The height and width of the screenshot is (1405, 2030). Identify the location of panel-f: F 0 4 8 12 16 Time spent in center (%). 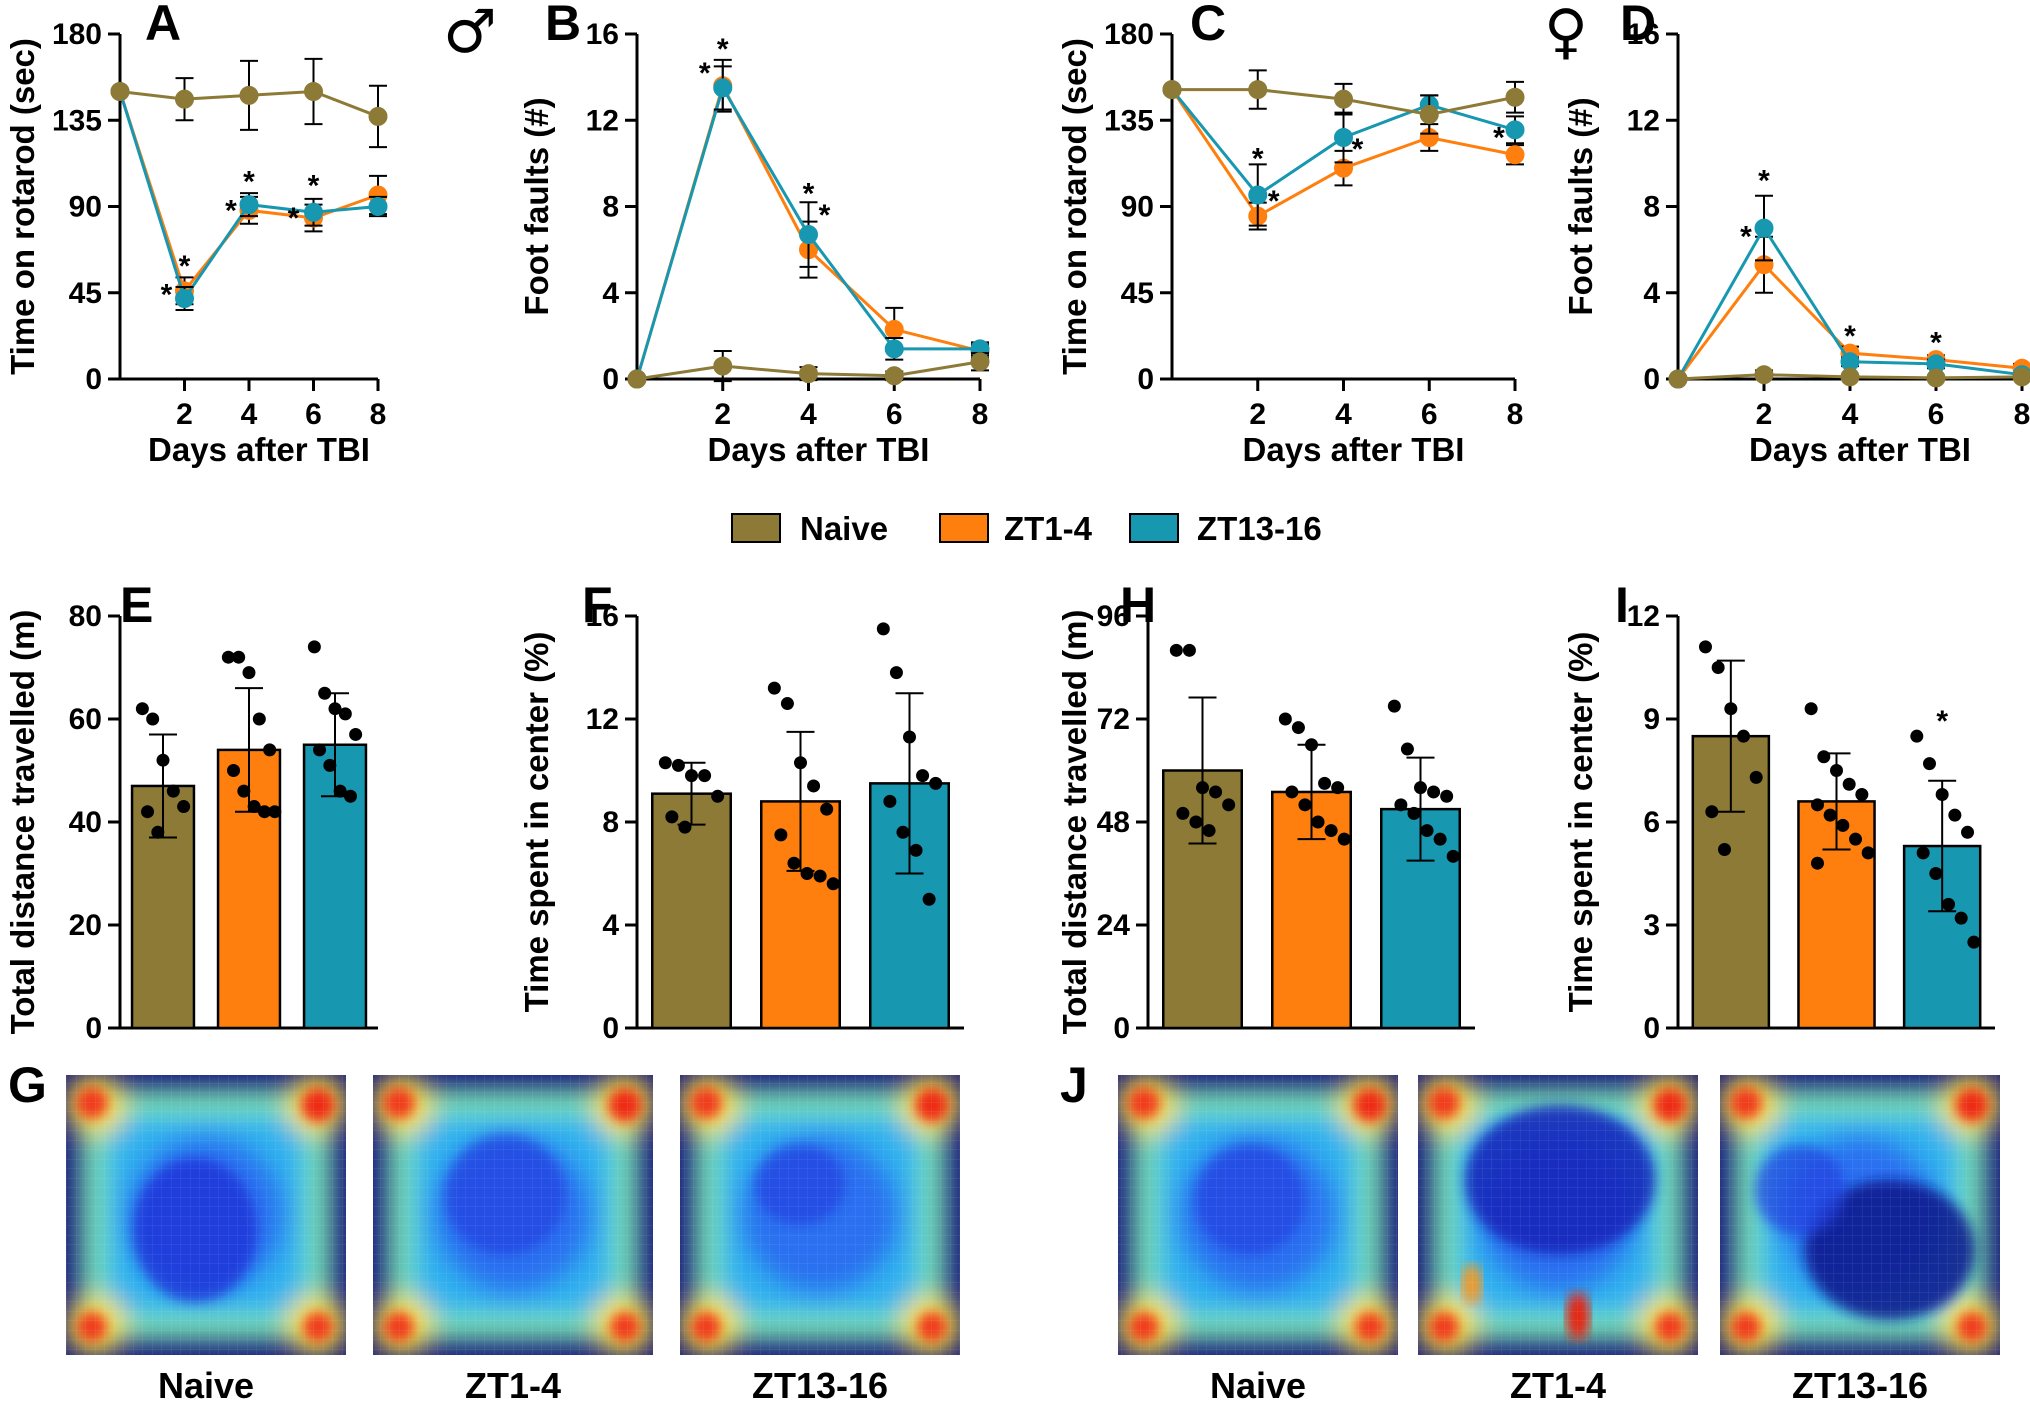
(741, 811).